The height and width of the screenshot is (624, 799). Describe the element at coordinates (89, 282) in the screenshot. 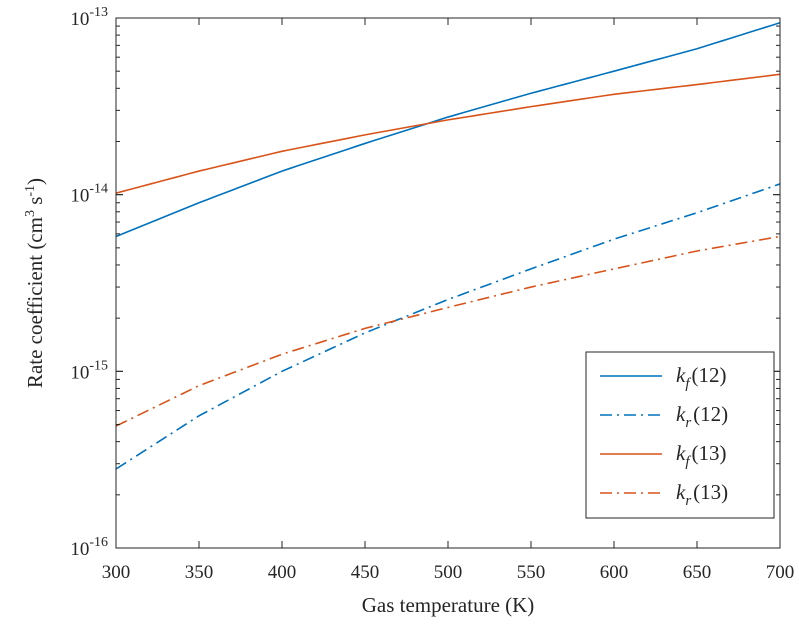

I see `y-tick-labels: 10-16 10-15 10-14 10-13` at that location.